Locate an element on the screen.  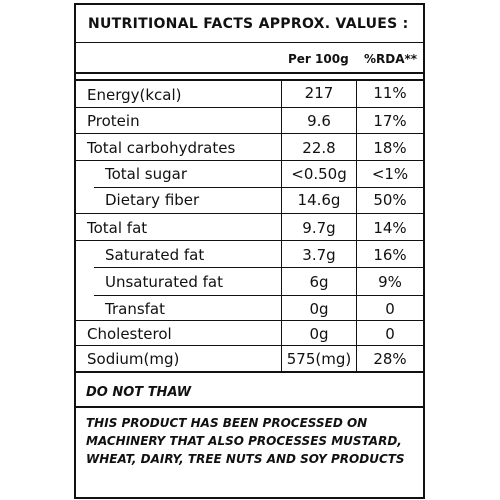
nutrient-rda: 28% is located at coordinates (390, 359).